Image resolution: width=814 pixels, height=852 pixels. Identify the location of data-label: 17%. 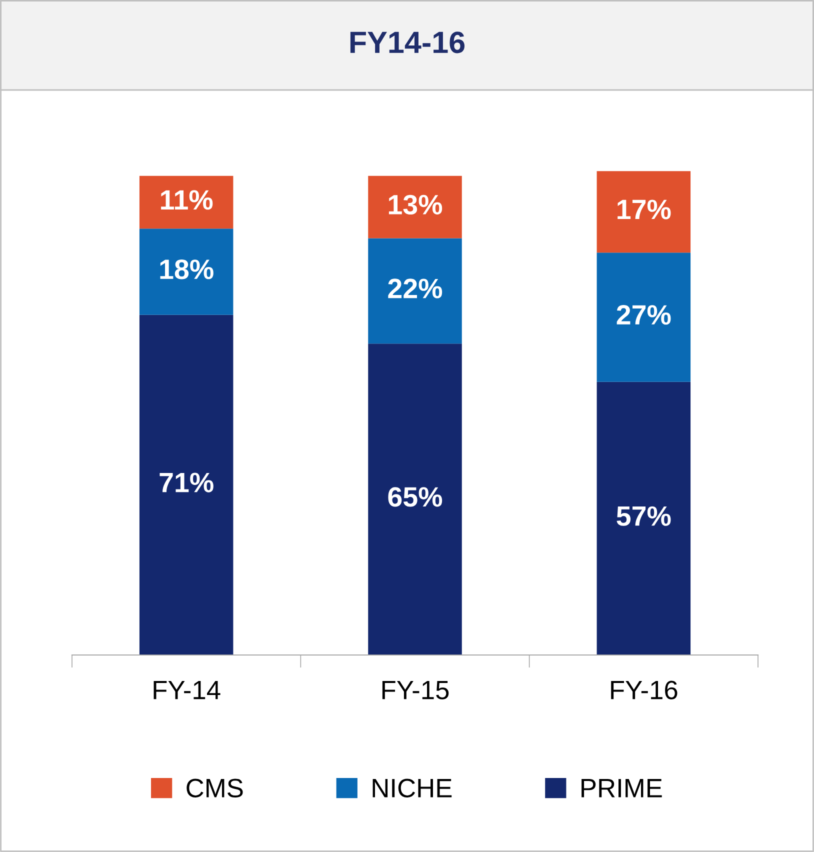
(644, 210).